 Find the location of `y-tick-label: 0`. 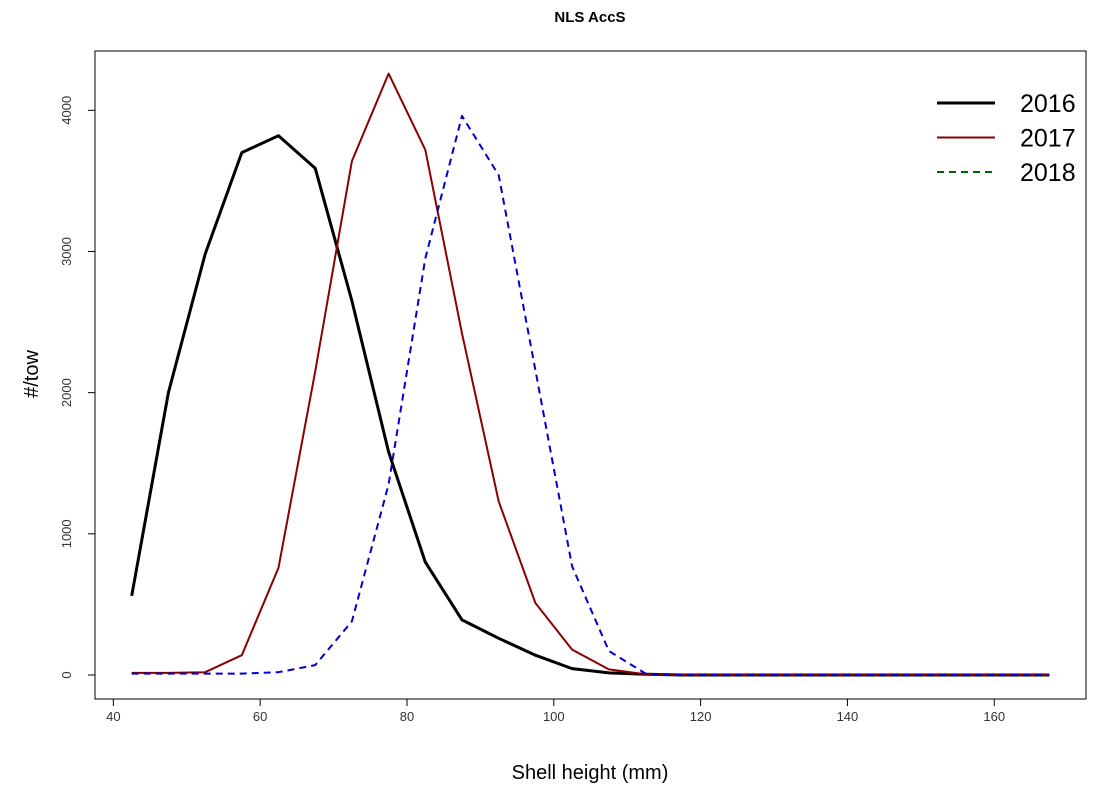

y-tick-label: 0 is located at coordinates (66, 674).